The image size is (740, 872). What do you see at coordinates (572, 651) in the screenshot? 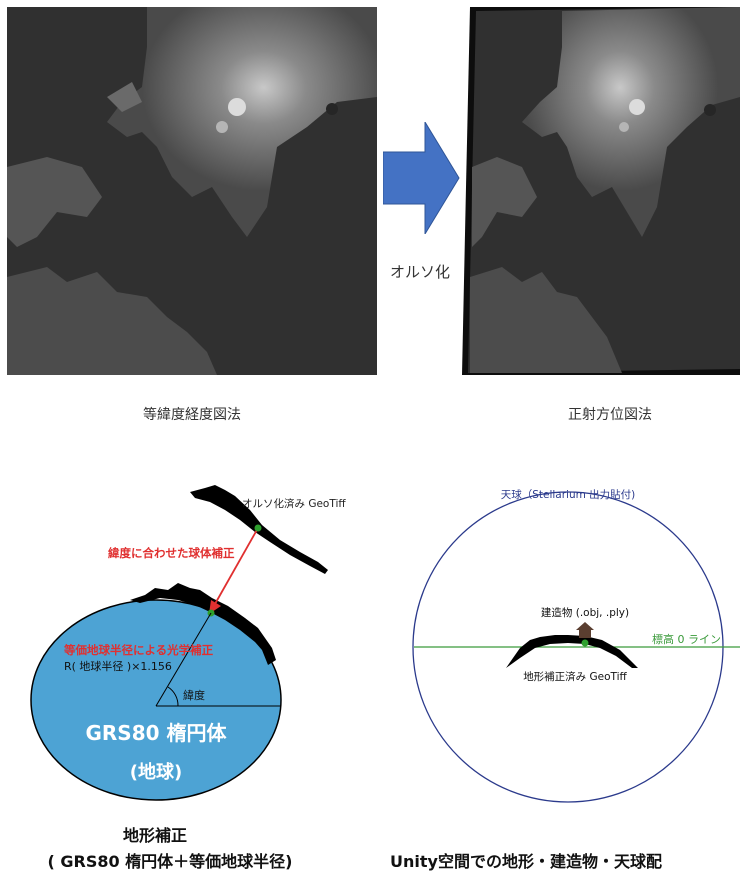
I see `corrected-terrain` at bounding box center [572, 651].